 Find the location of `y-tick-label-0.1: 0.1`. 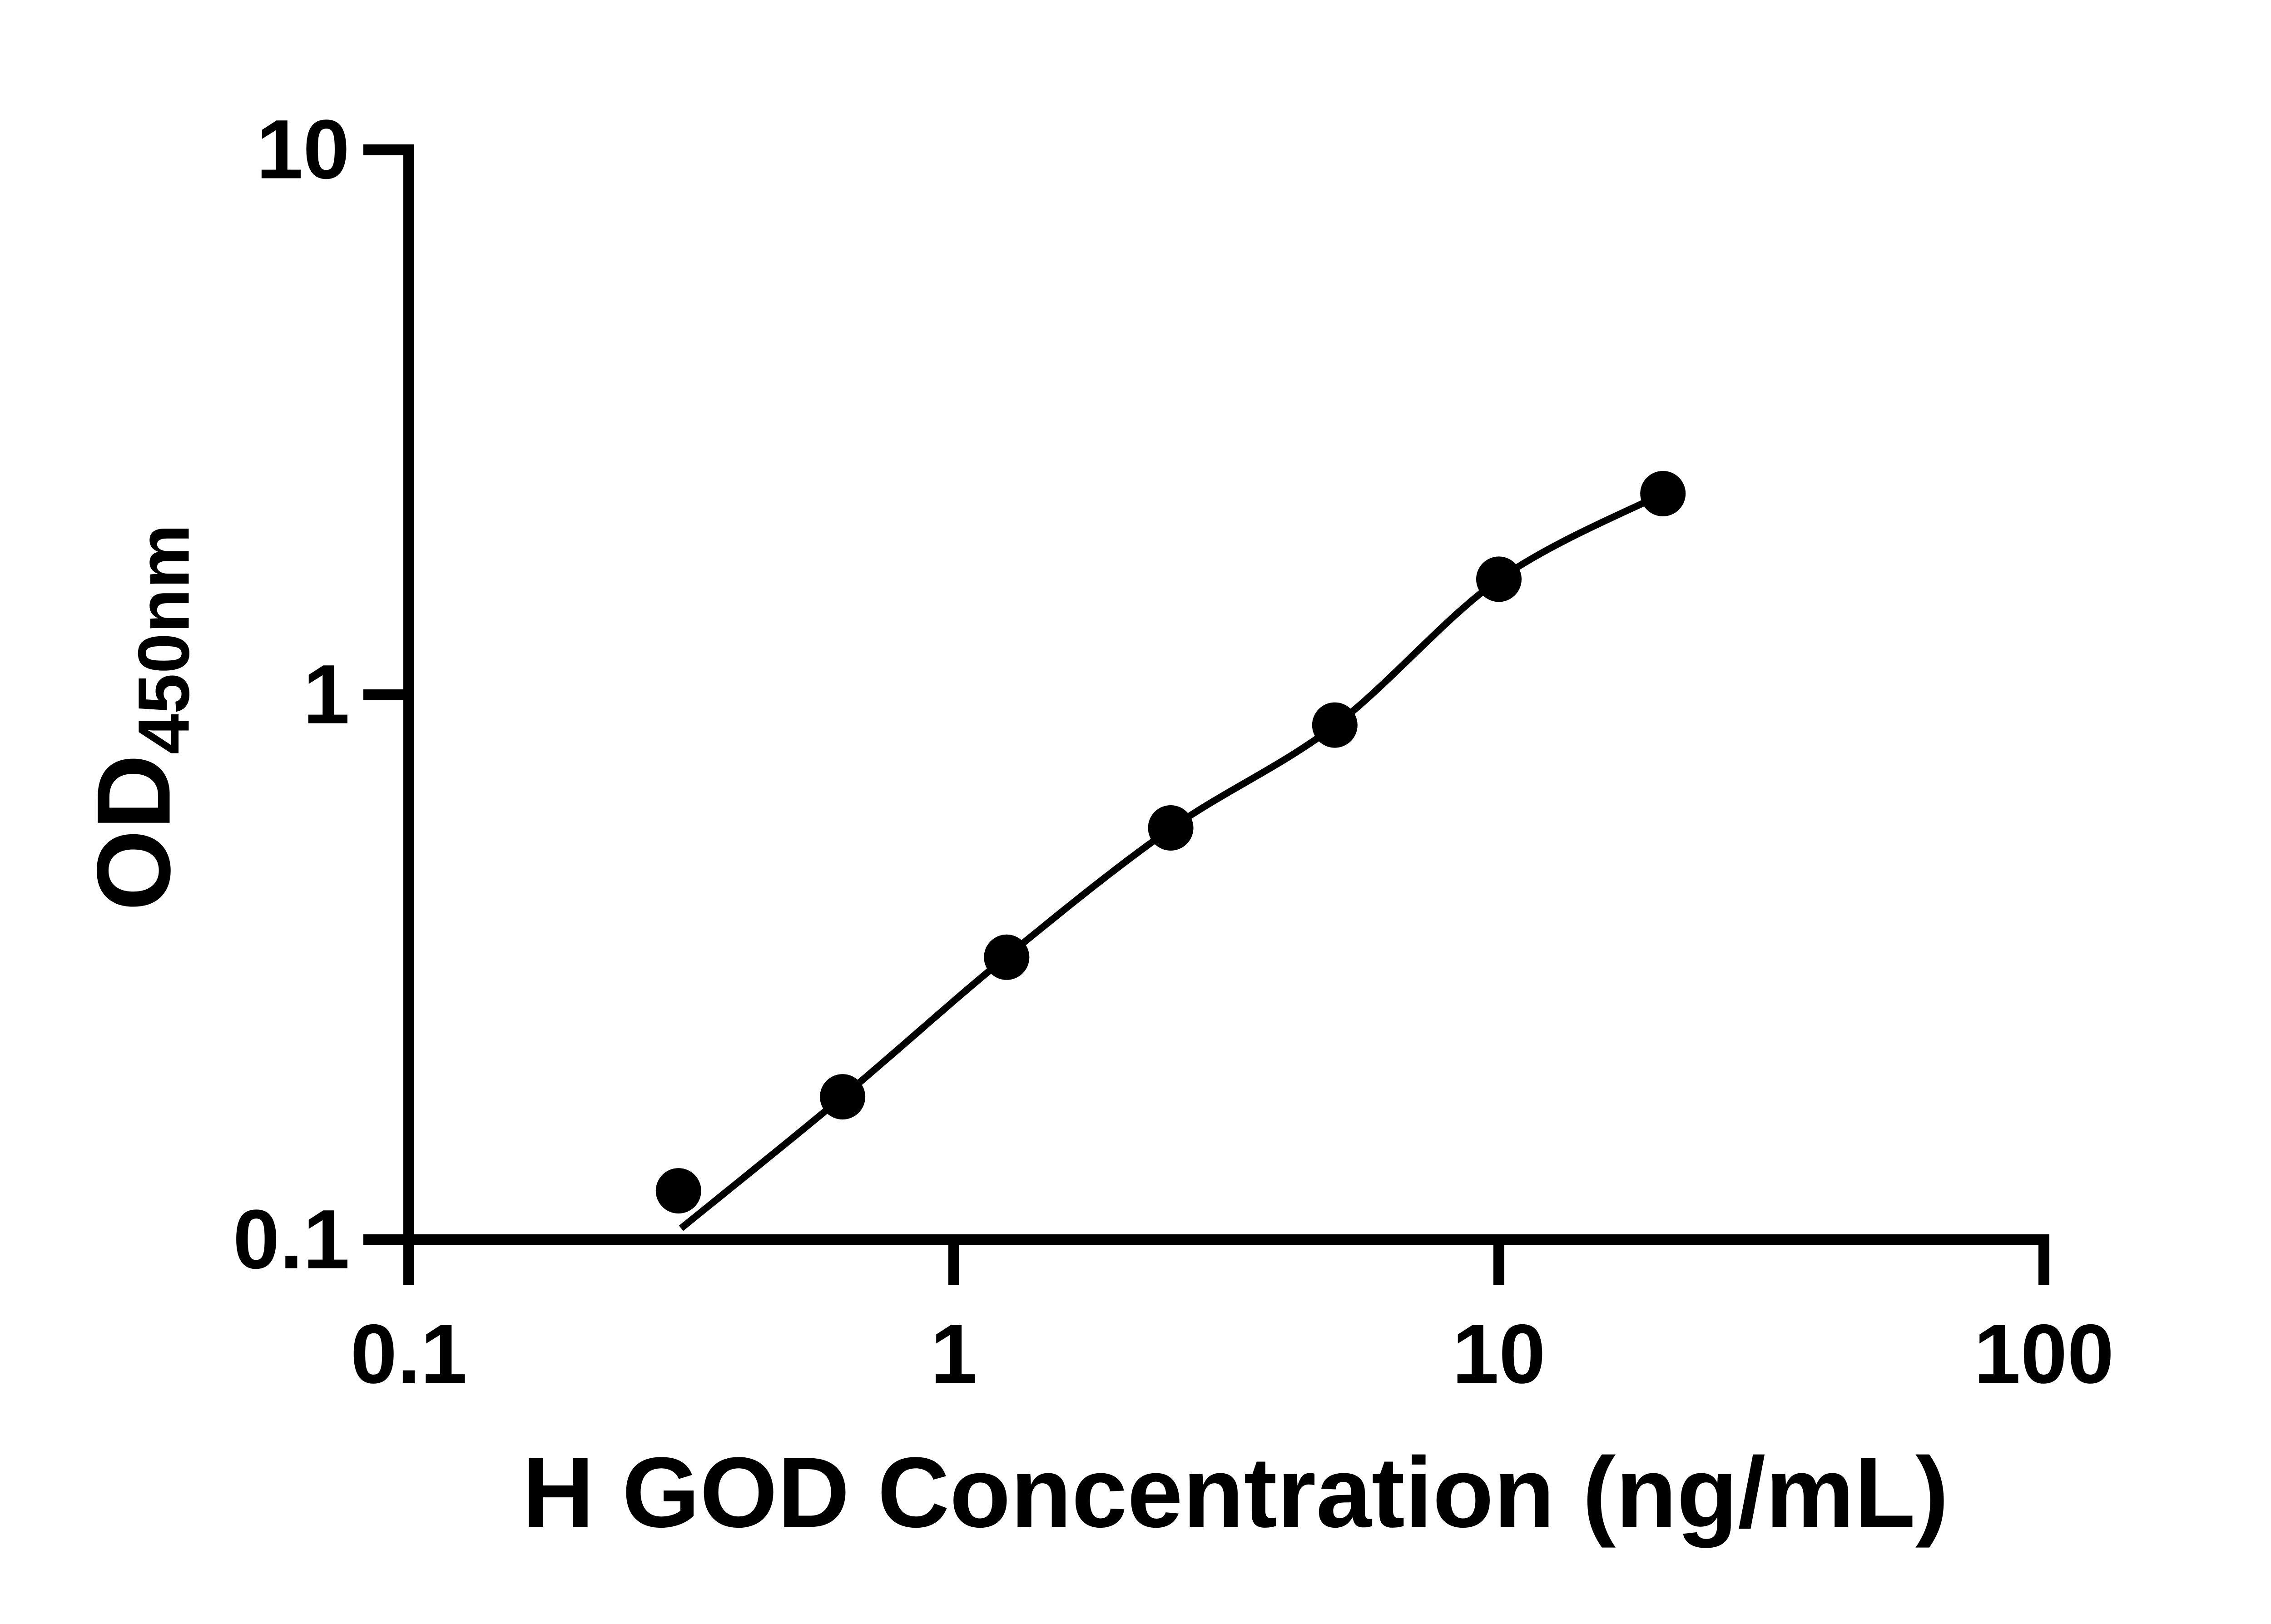

y-tick-label-0.1: 0.1 is located at coordinates (291, 1240).